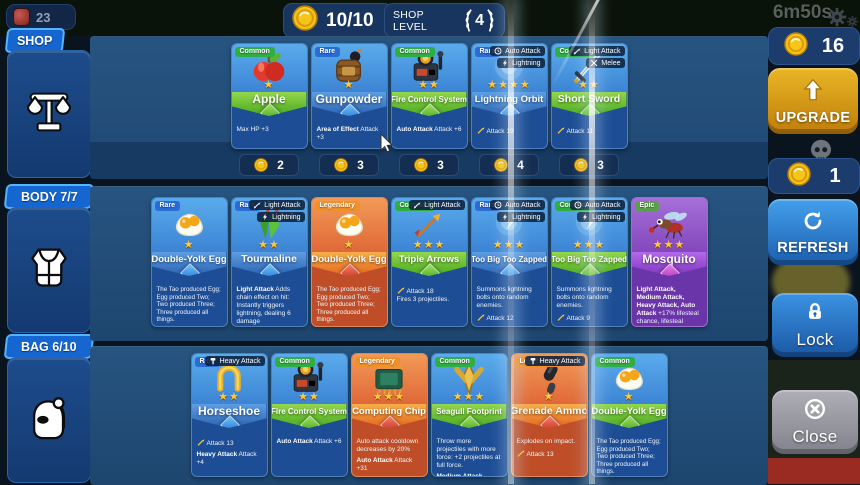 This screenshot has width=860, height=485. What do you see at coordinates (546, 448) in the screenshot?
I see `item-description: Explodes on impact. Attack 13` at bounding box center [546, 448].